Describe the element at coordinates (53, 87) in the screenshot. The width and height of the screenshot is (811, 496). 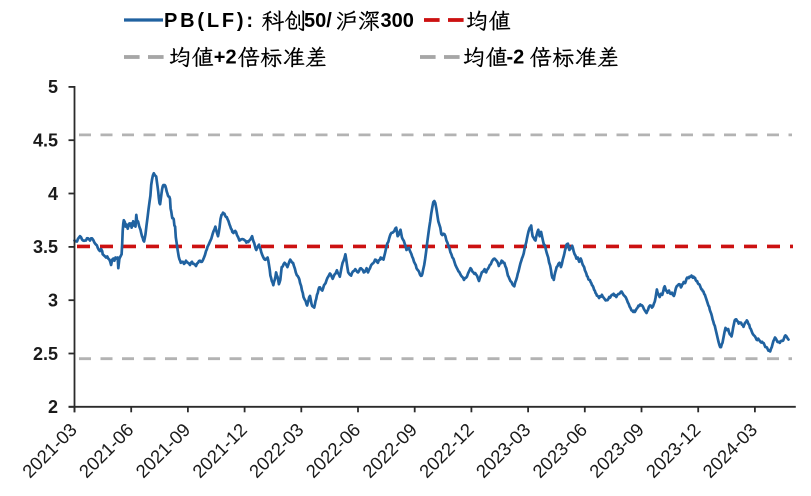
I see `svg-text: 5` at that location.